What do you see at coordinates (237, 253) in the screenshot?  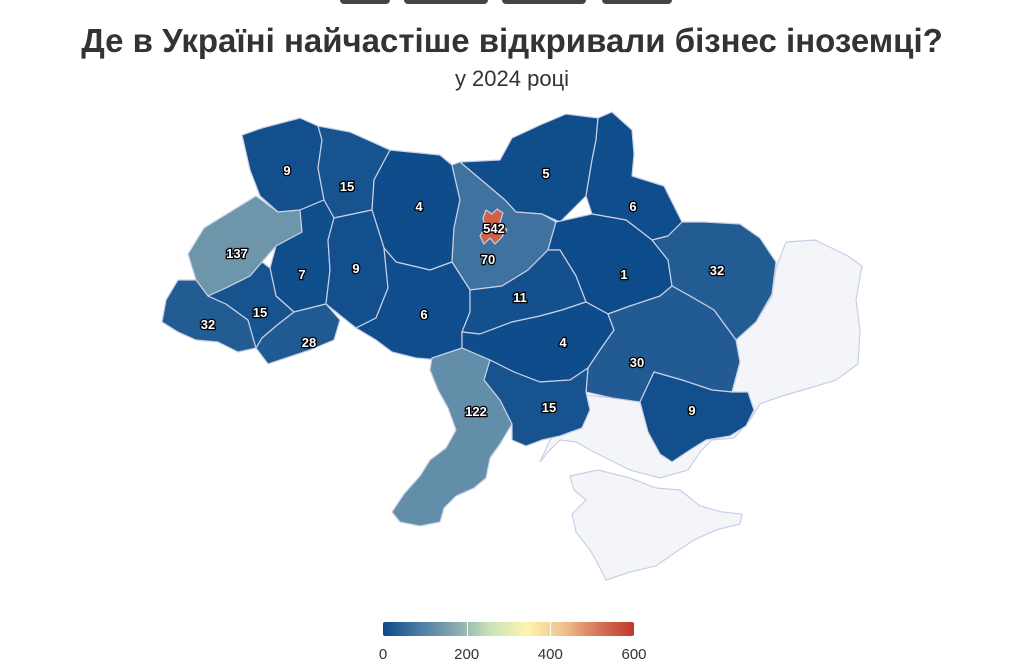 I see `value-label-lviv: 137` at bounding box center [237, 253].